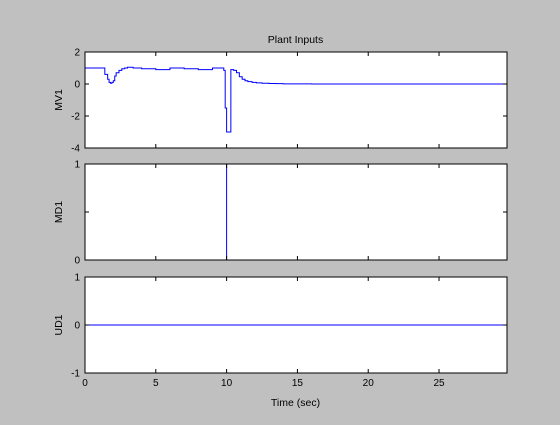 Image resolution: width=560 pixels, height=425 pixels. Describe the element at coordinates (75, 149) in the screenshot. I see `mv1-y-tick-label: -4` at that location.